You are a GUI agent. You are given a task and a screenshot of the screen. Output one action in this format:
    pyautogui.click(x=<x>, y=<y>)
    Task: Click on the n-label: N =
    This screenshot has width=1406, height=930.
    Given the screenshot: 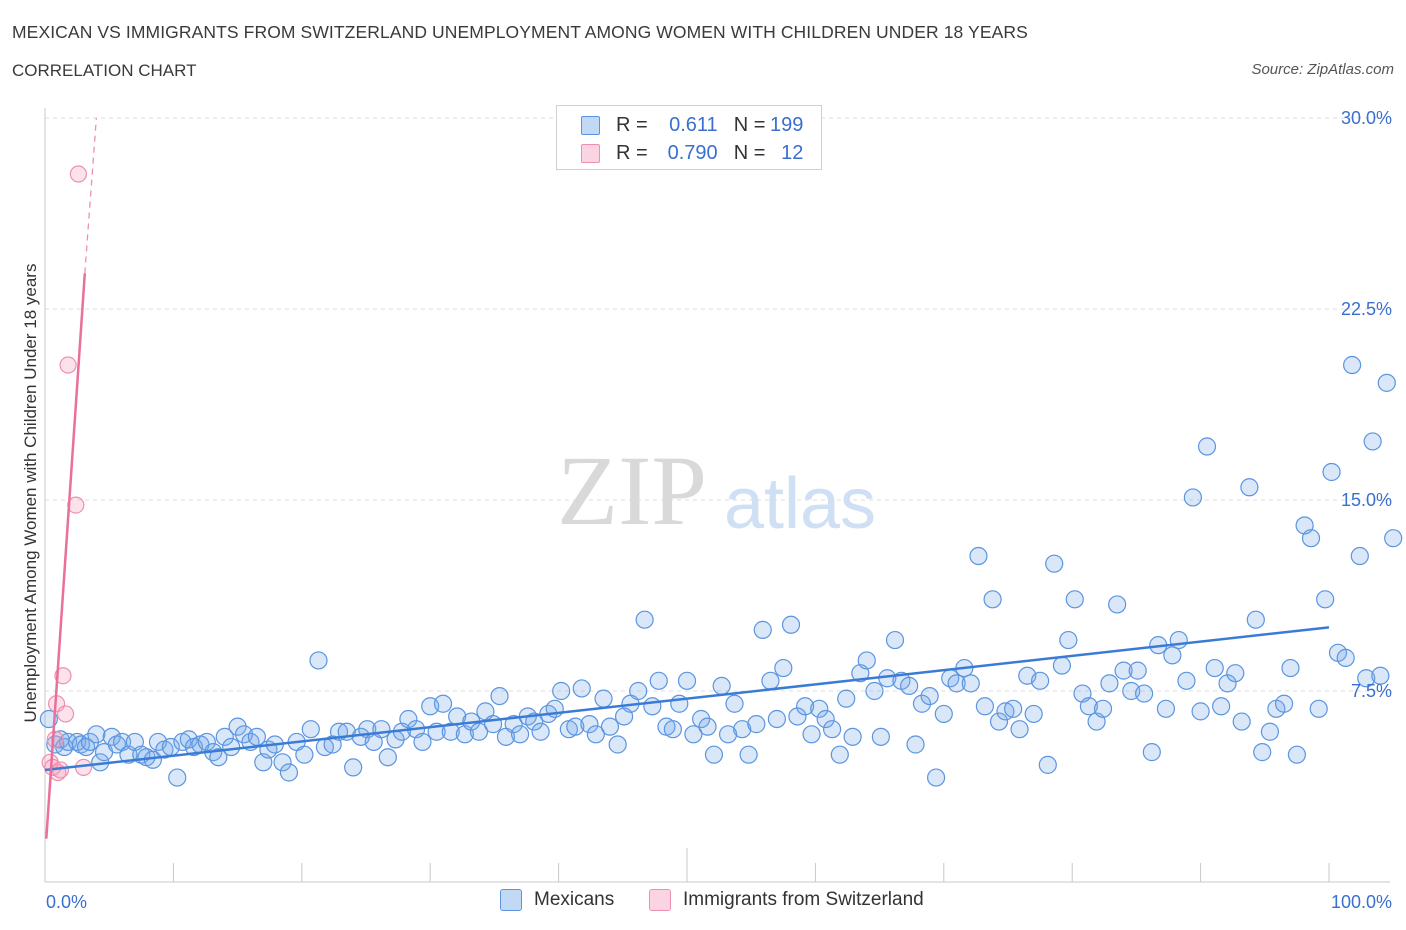 What is the action you would take?
    pyautogui.click(x=749, y=152)
    